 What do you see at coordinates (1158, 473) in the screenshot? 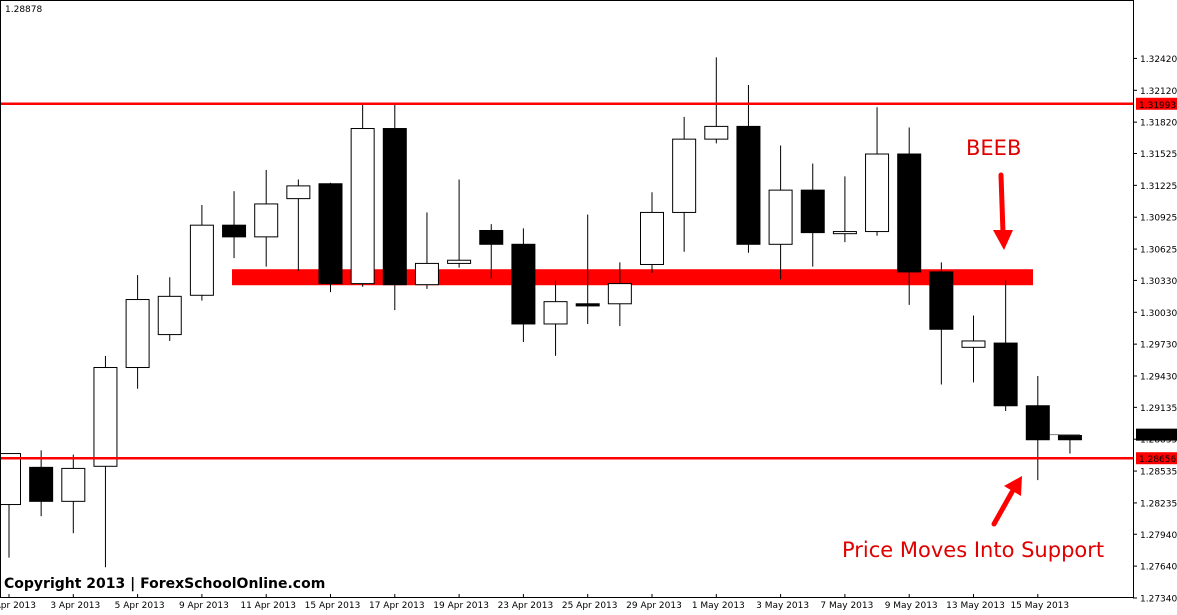
I see `y-tick-label: 1.28535` at bounding box center [1158, 473].